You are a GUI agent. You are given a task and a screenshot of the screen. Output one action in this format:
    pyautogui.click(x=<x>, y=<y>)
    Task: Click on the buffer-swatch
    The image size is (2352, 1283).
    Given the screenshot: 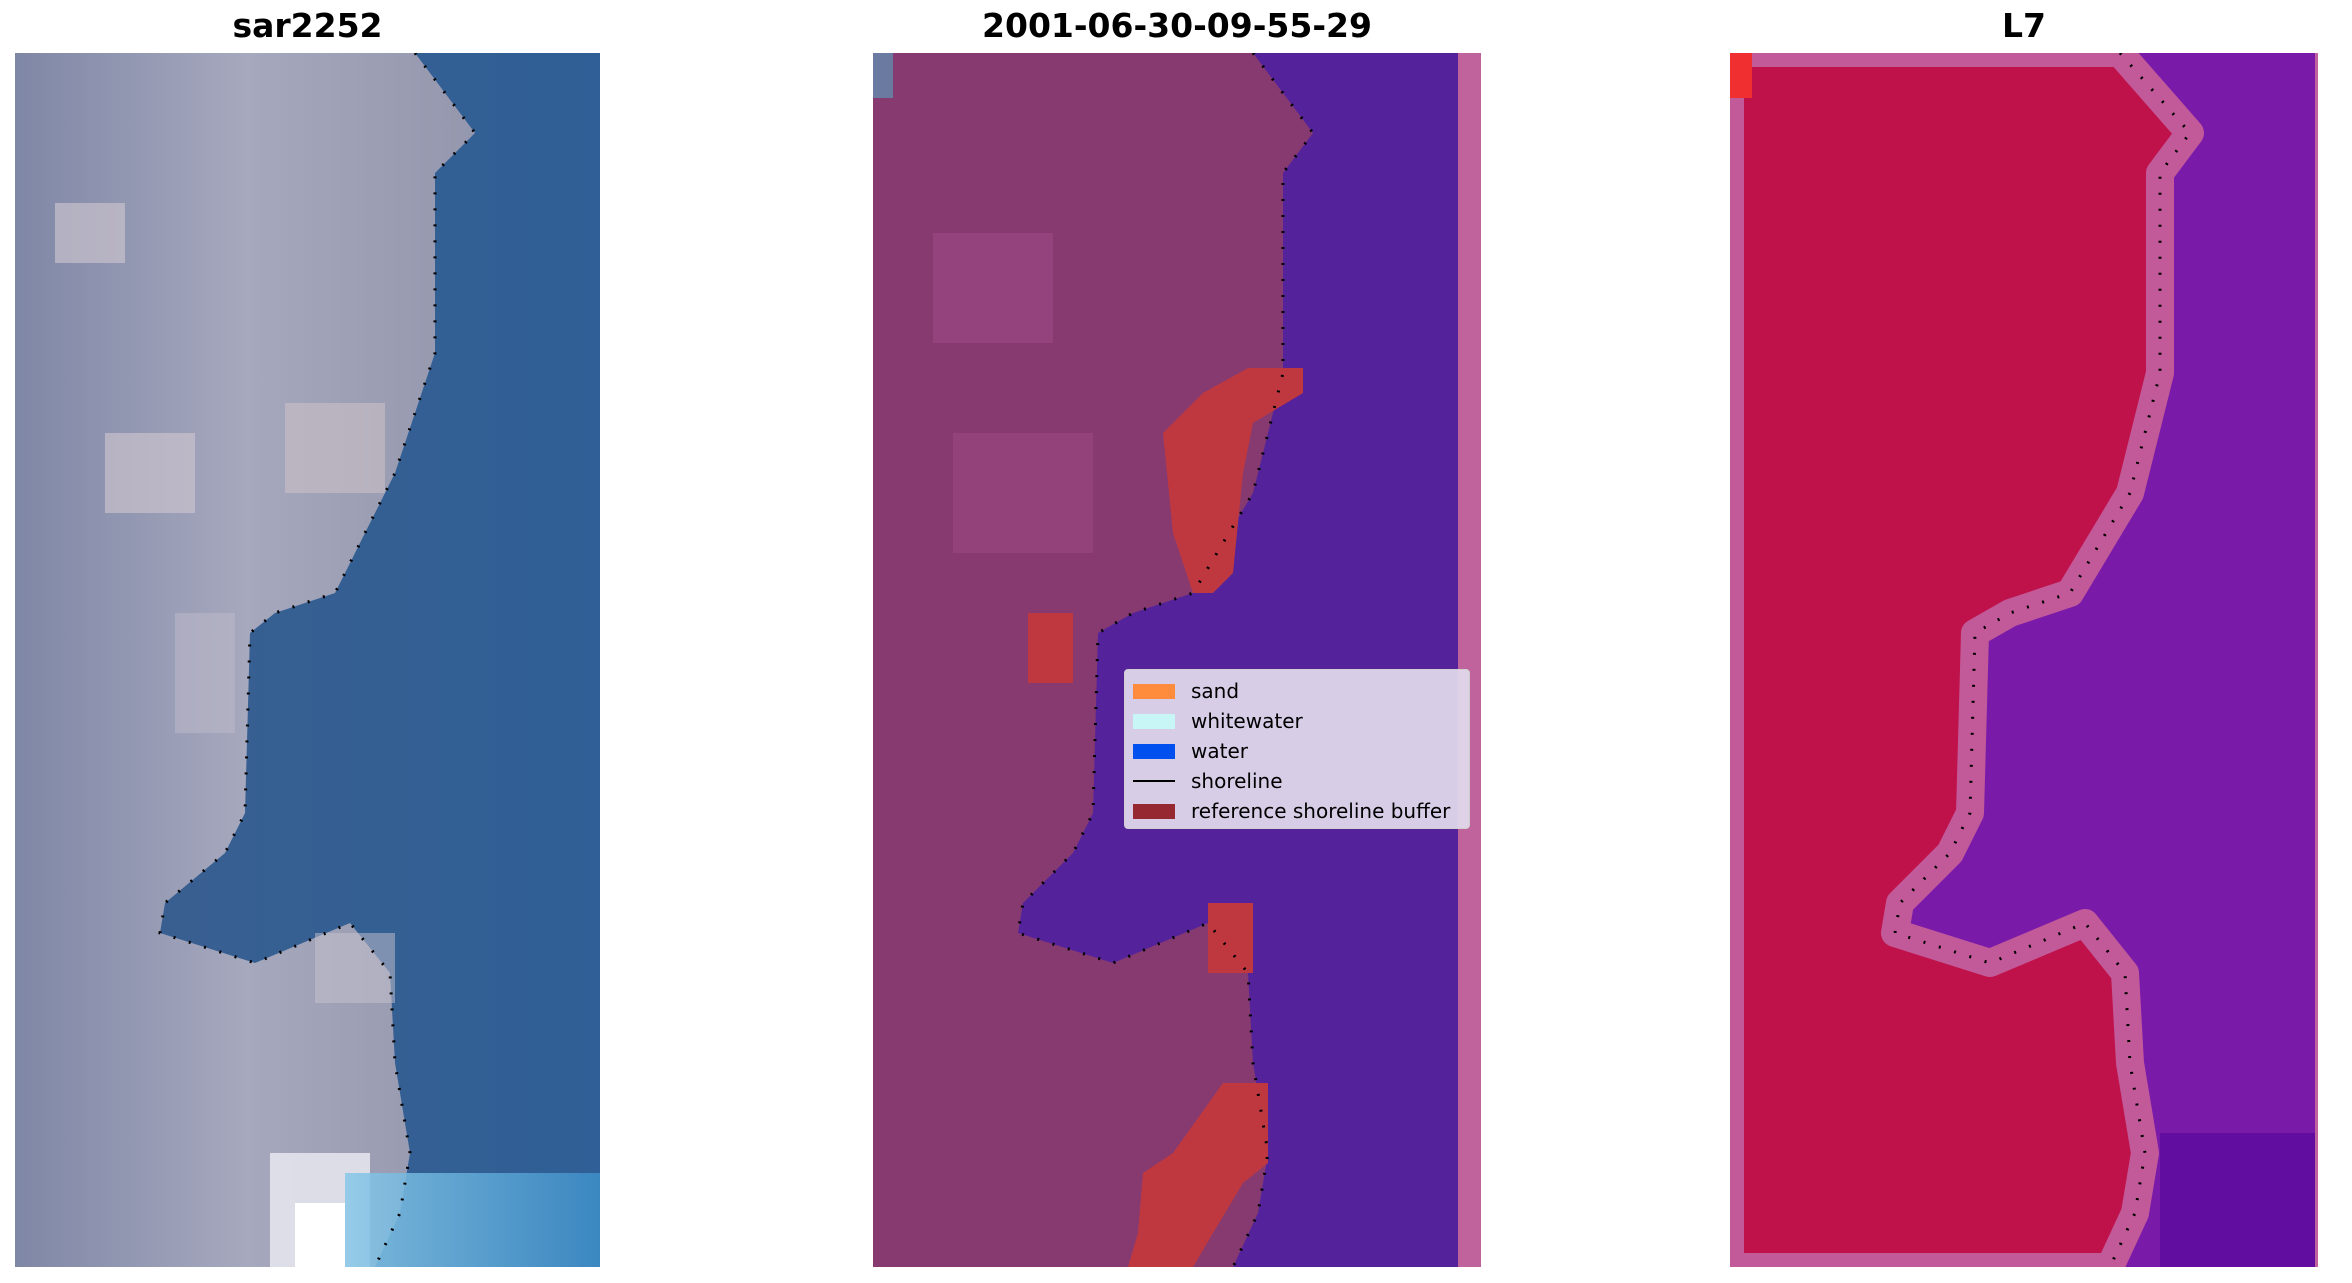 What is the action you would take?
    pyautogui.click(x=1154, y=811)
    